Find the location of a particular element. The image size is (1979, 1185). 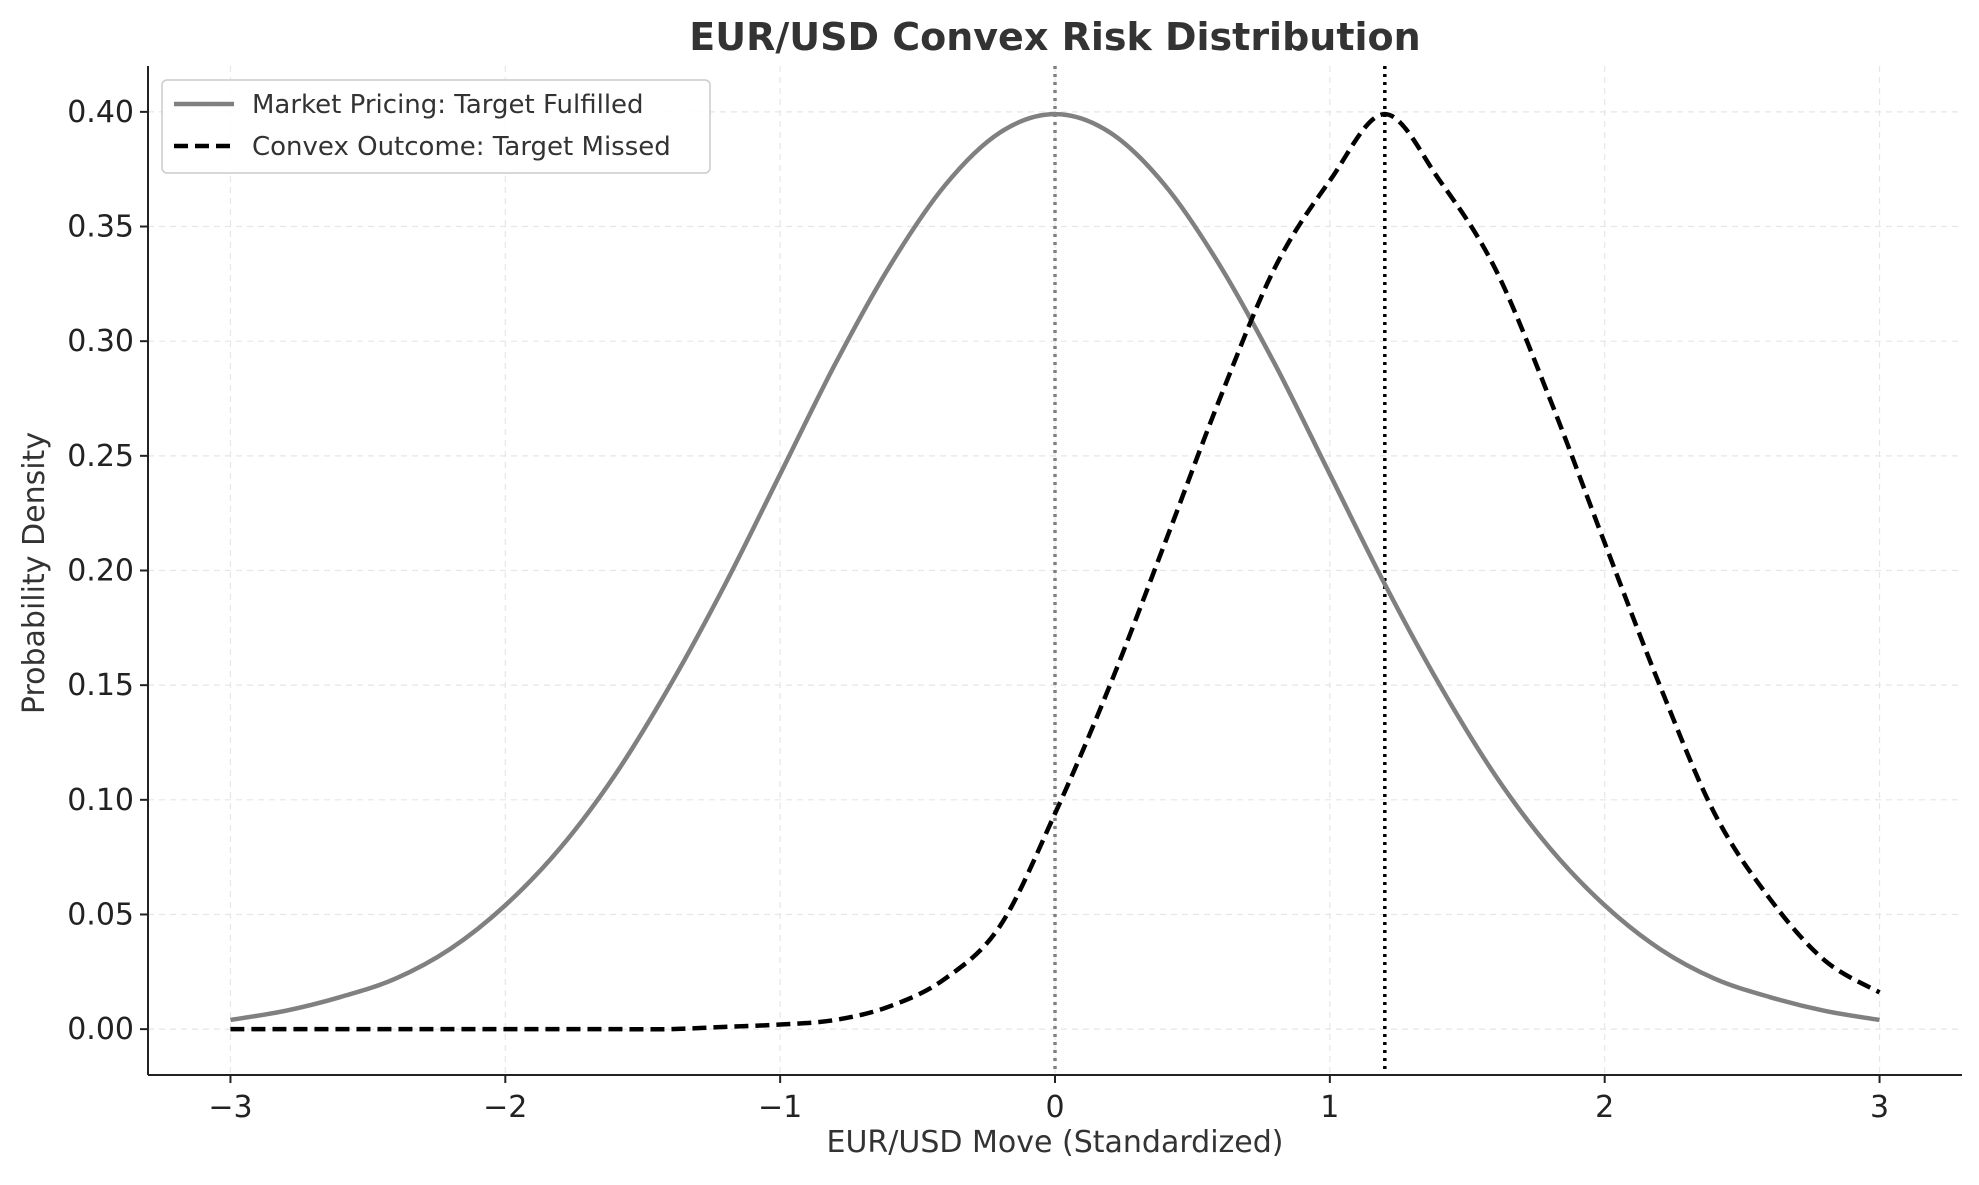

y-tick-label: 0.30 is located at coordinates (100, 341).